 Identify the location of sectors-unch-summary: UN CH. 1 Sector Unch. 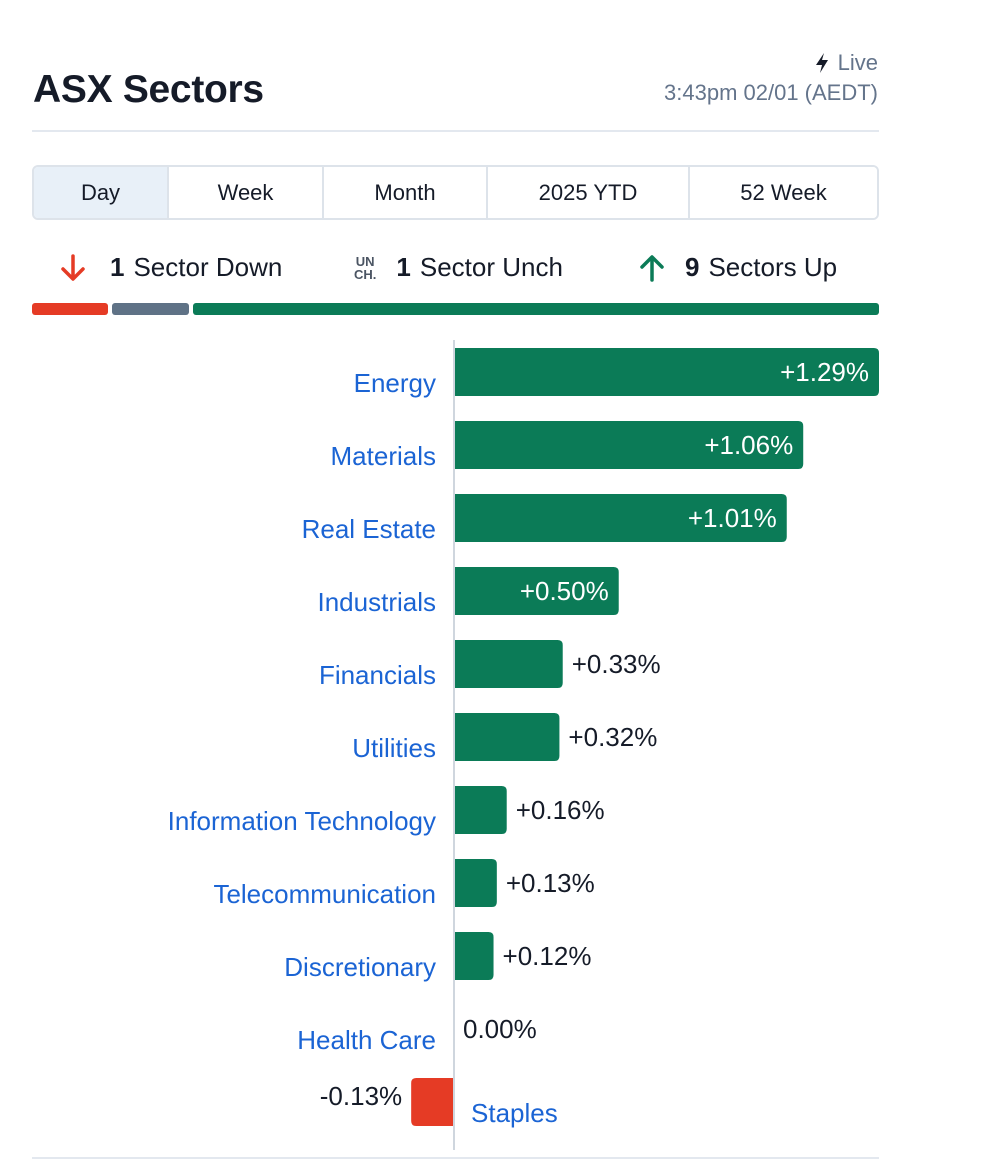
(458, 267).